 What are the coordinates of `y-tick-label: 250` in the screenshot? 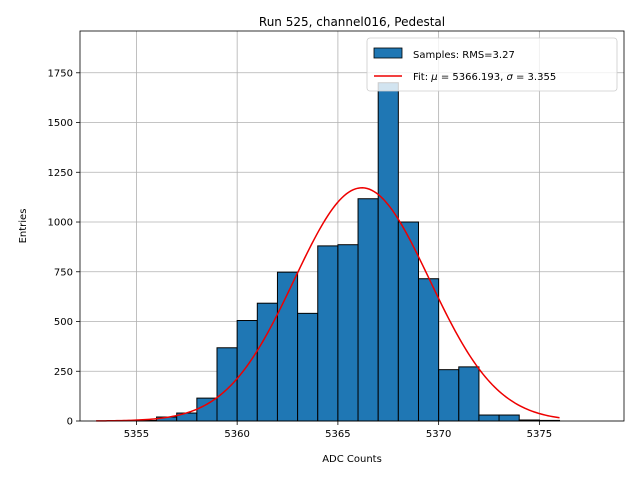 It's located at (63, 372).